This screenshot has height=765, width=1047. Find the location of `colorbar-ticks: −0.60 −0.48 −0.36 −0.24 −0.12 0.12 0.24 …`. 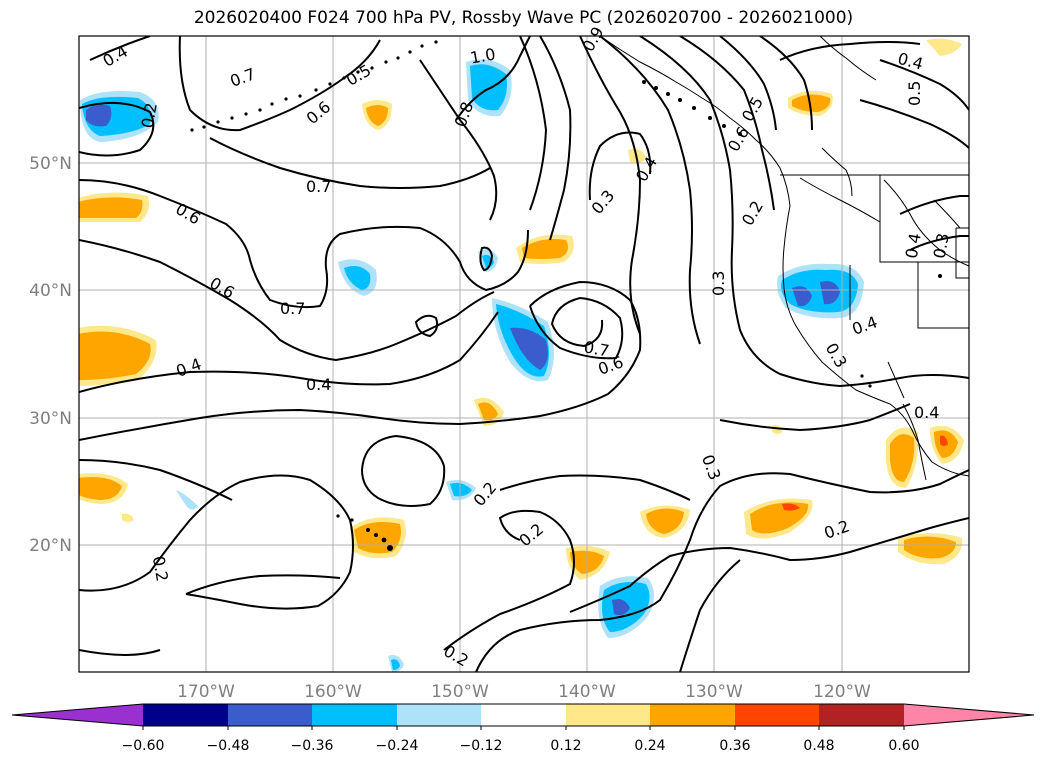

colorbar-ticks: −0.60 −0.48 −0.36 −0.24 −0.12 0.12 0.24 … is located at coordinates (521, 746).